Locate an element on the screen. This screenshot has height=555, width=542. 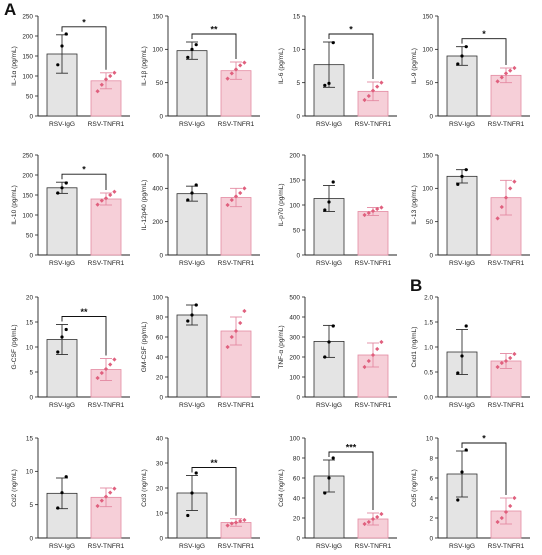
y-axis-label: Ccl3 (ng/mL) is located at coordinates (144, 488).